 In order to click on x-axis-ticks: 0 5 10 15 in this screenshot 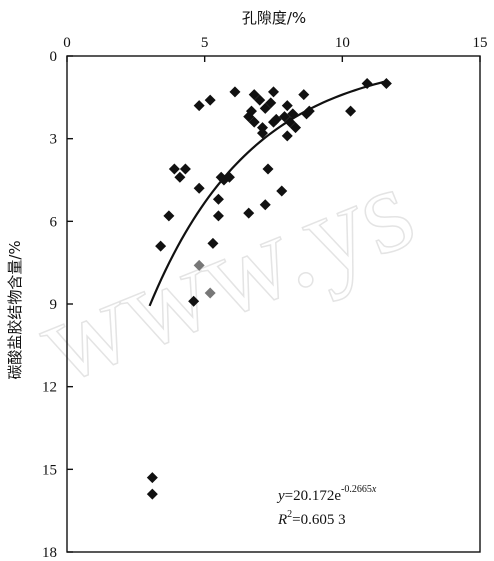, I will do `click(275, 48)`.